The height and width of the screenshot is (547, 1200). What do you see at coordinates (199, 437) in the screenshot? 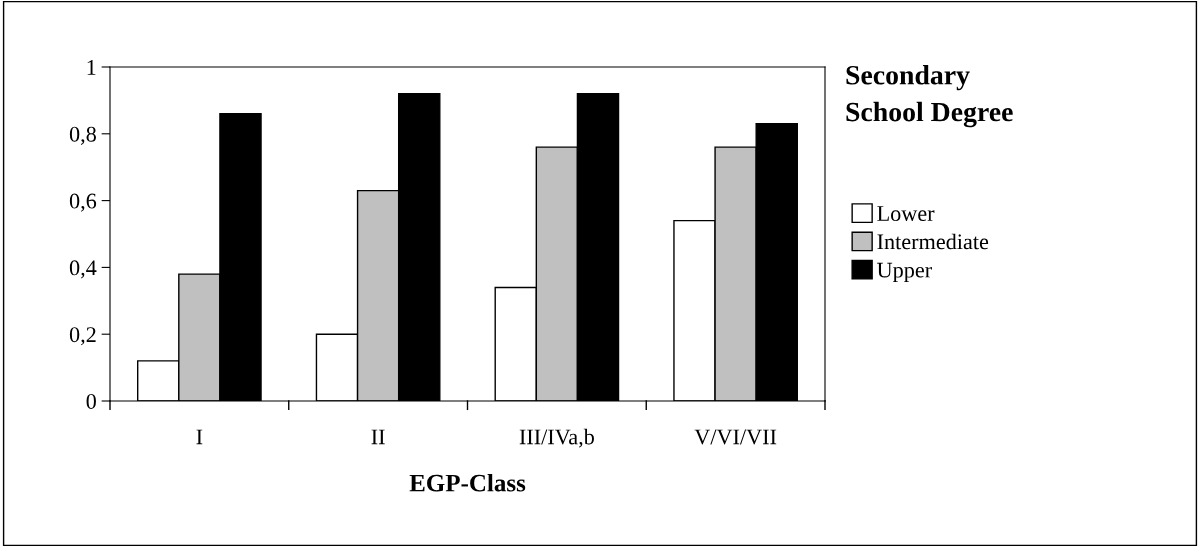
I see `x-tick-label: I` at bounding box center [199, 437].